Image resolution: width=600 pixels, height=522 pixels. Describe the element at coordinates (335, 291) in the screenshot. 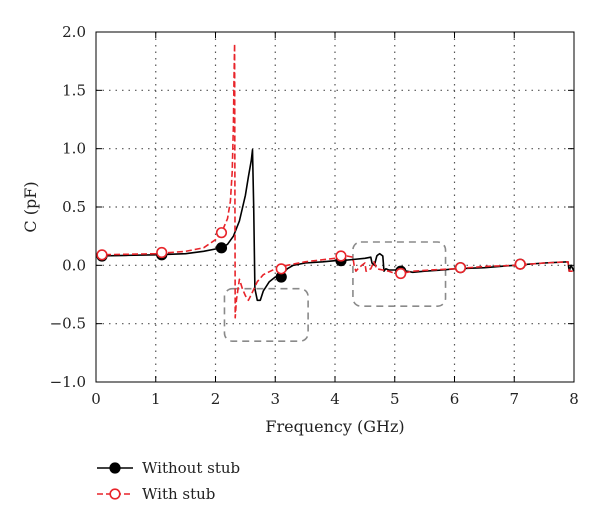

I see `annotation-boxes` at that location.